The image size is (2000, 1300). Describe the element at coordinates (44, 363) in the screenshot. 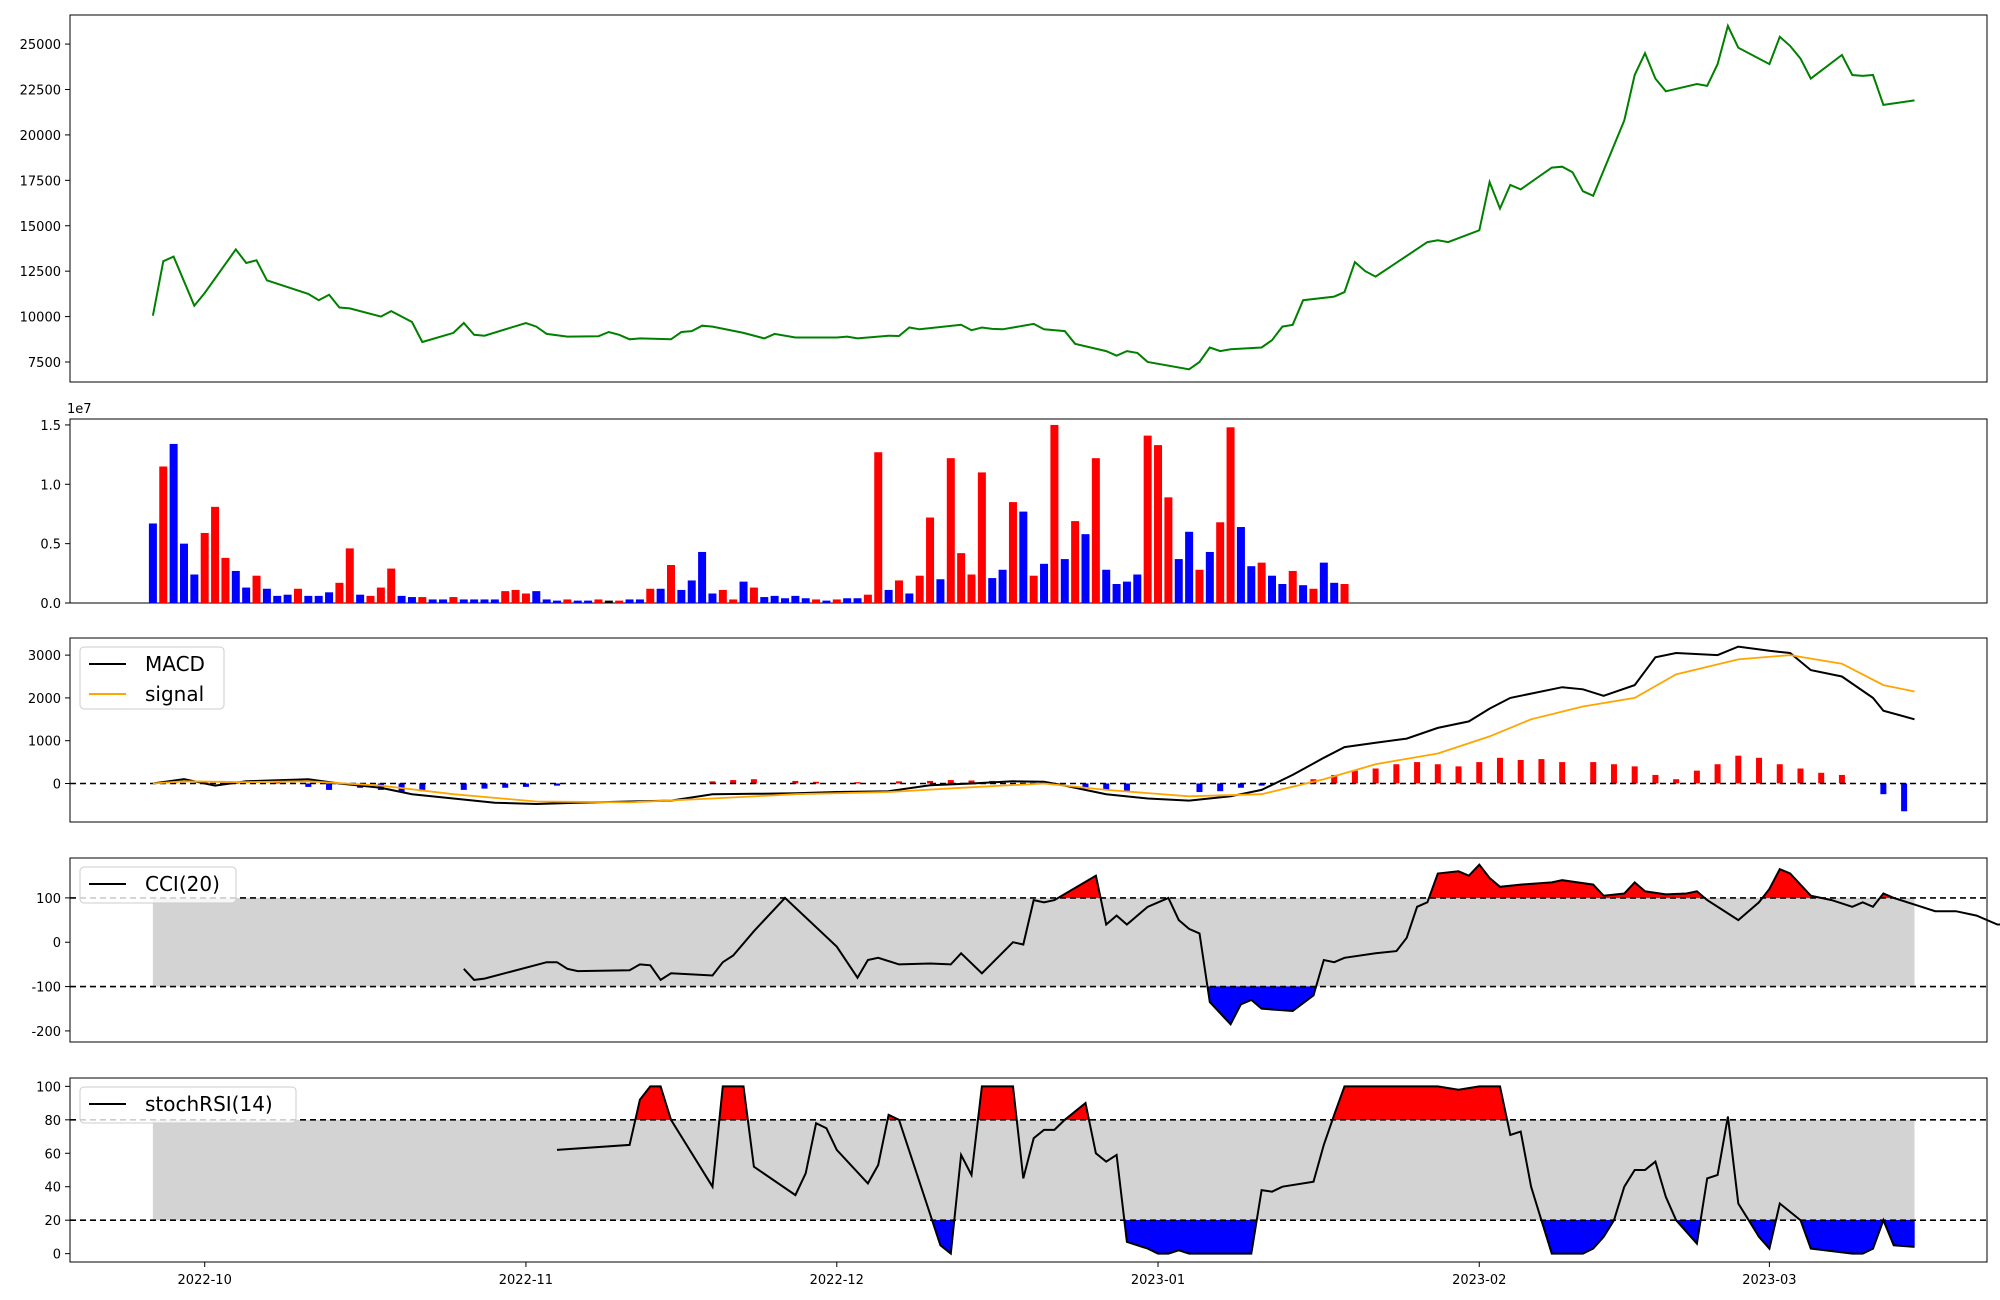

I see `price-ytick-label: 7500` at that location.